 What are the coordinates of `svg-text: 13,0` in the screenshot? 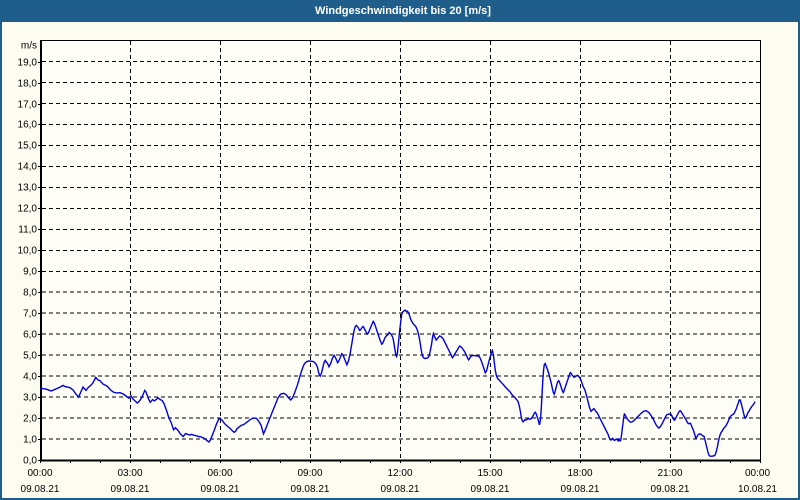 It's located at (28, 188).